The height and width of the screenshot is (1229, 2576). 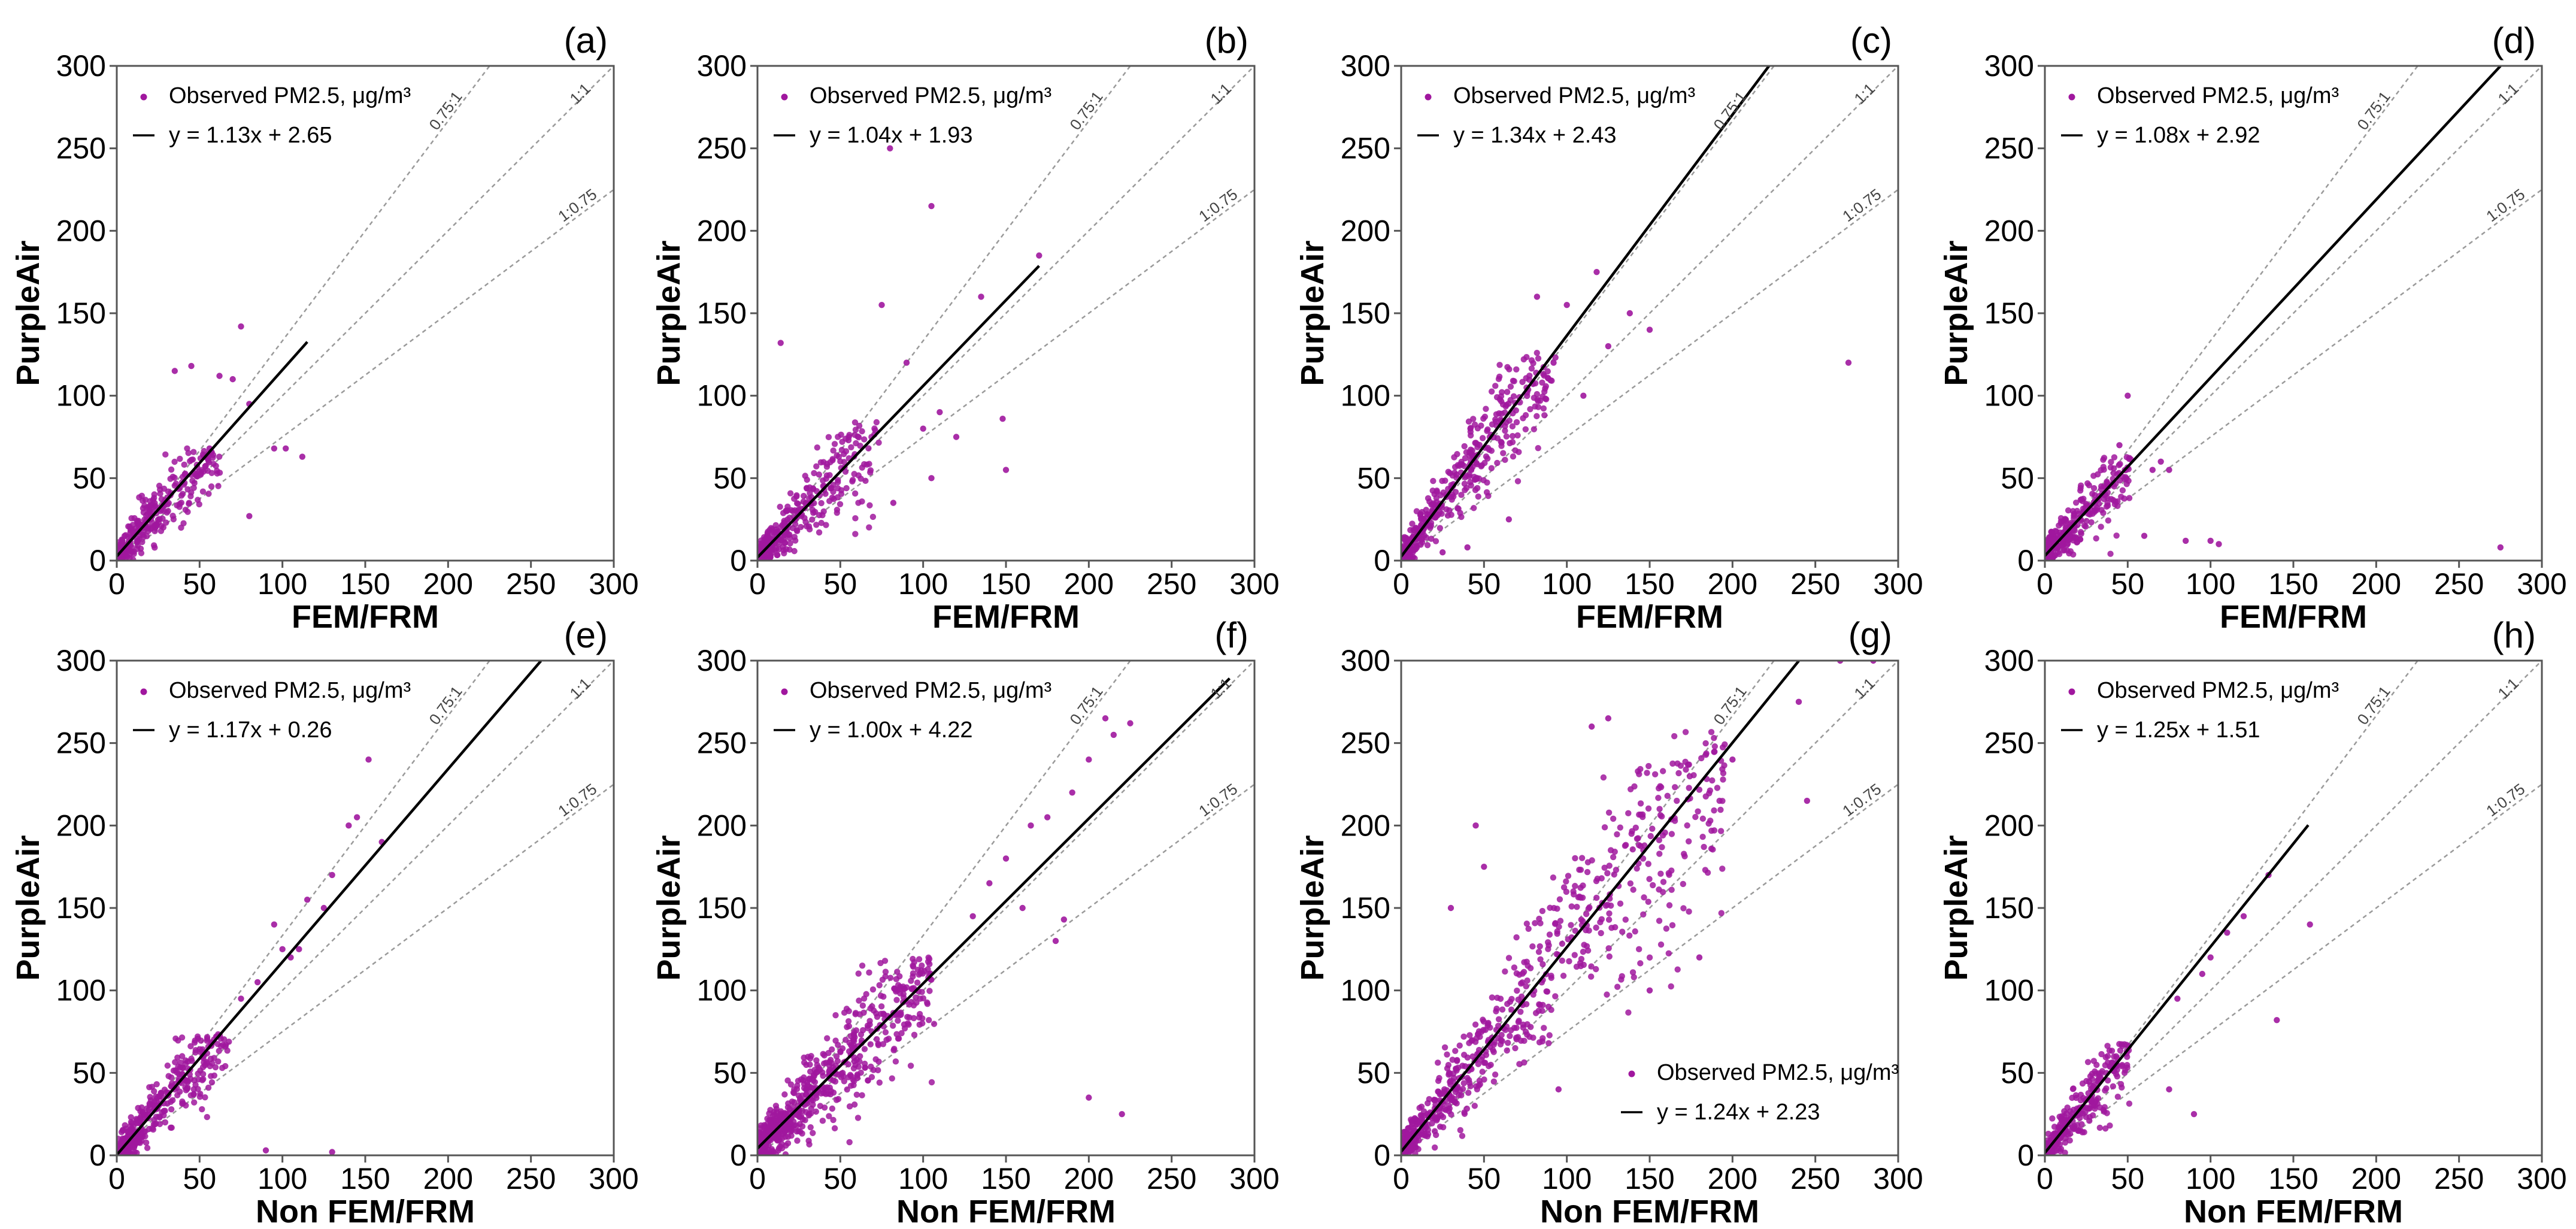 What do you see at coordinates (1732, 584) in the screenshot?
I see `x-tick-label: 200` at bounding box center [1732, 584].